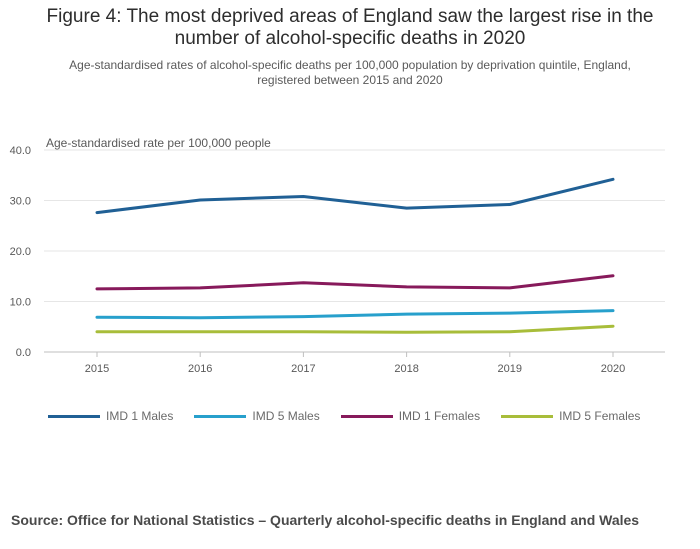 Image resolution: width=700 pixels, height=549 pixels. I want to click on y-tick-label: 20.0, so click(20, 252).